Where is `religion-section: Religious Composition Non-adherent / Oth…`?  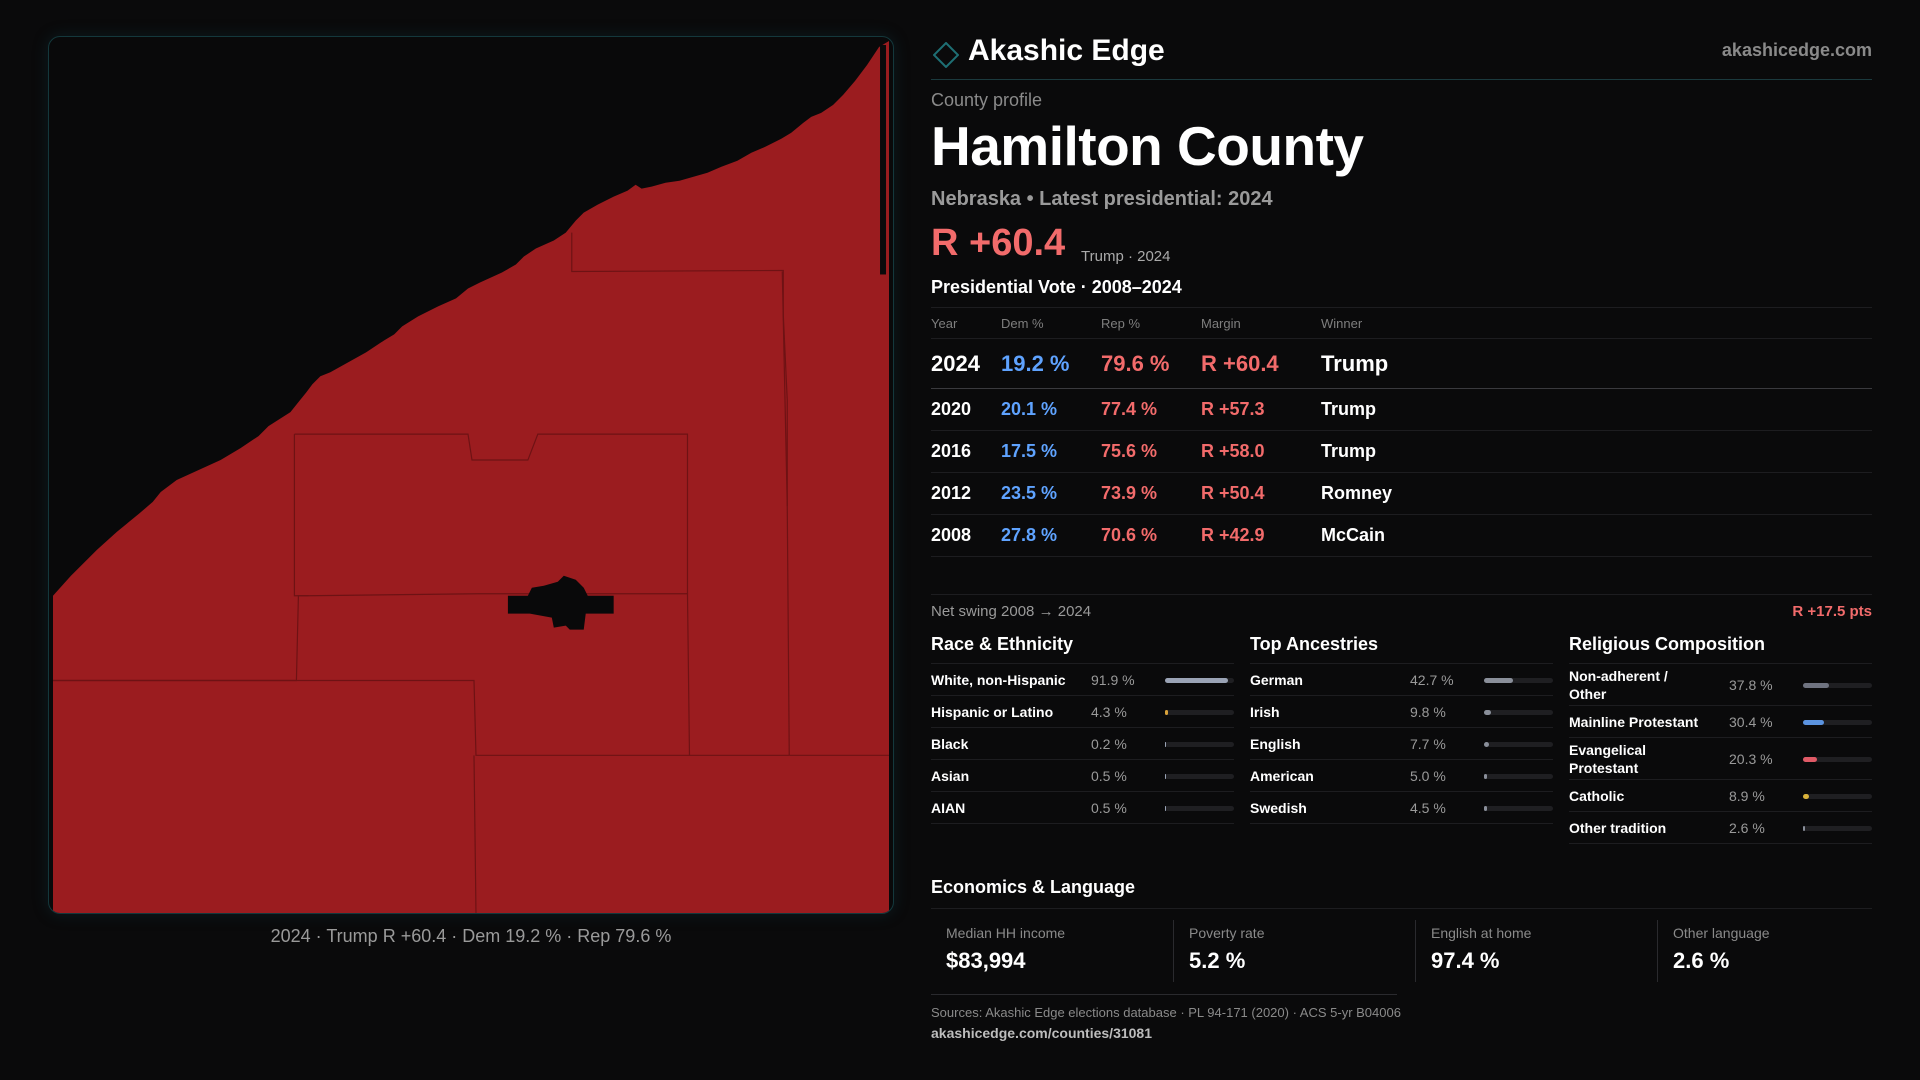 religion-section: Religious Composition Non-adherent / Oth… is located at coordinates (1720, 739).